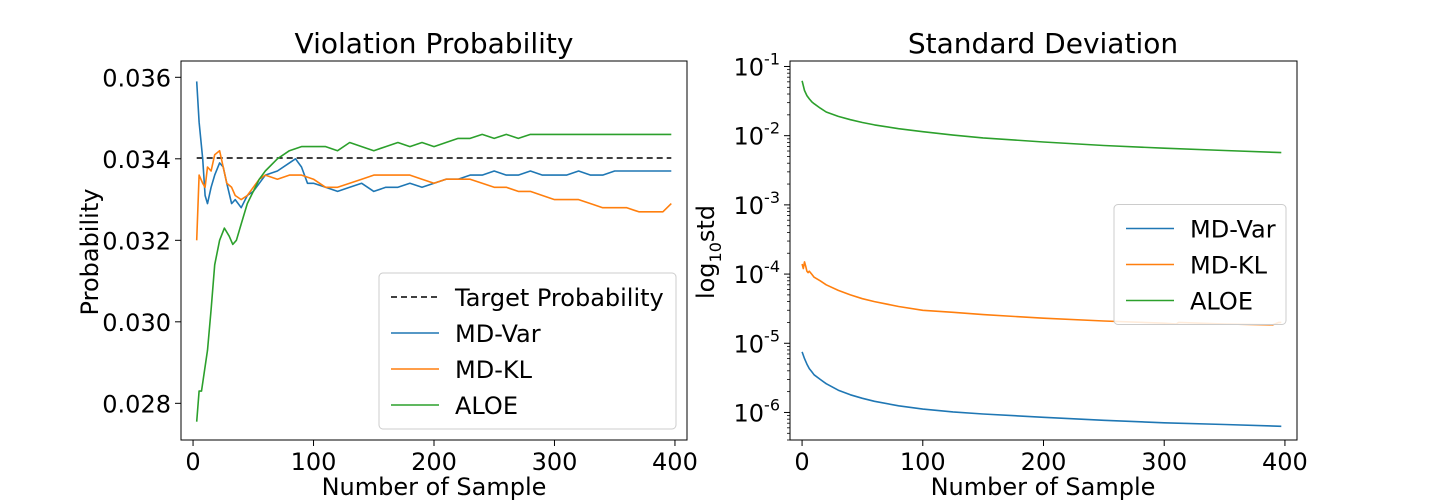 The width and height of the screenshot is (1440, 504). I want to click on x-tick-label-right-3: 300, so click(1164, 462).